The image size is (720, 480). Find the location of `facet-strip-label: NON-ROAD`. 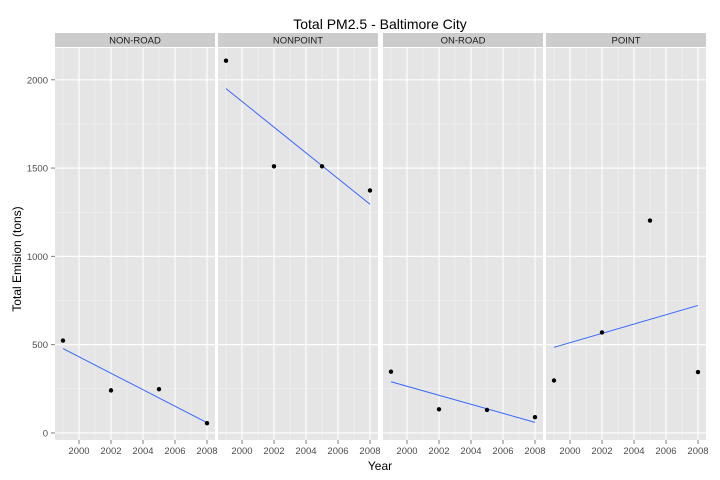

facet-strip-label: NON-ROAD is located at coordinates (135, 41).